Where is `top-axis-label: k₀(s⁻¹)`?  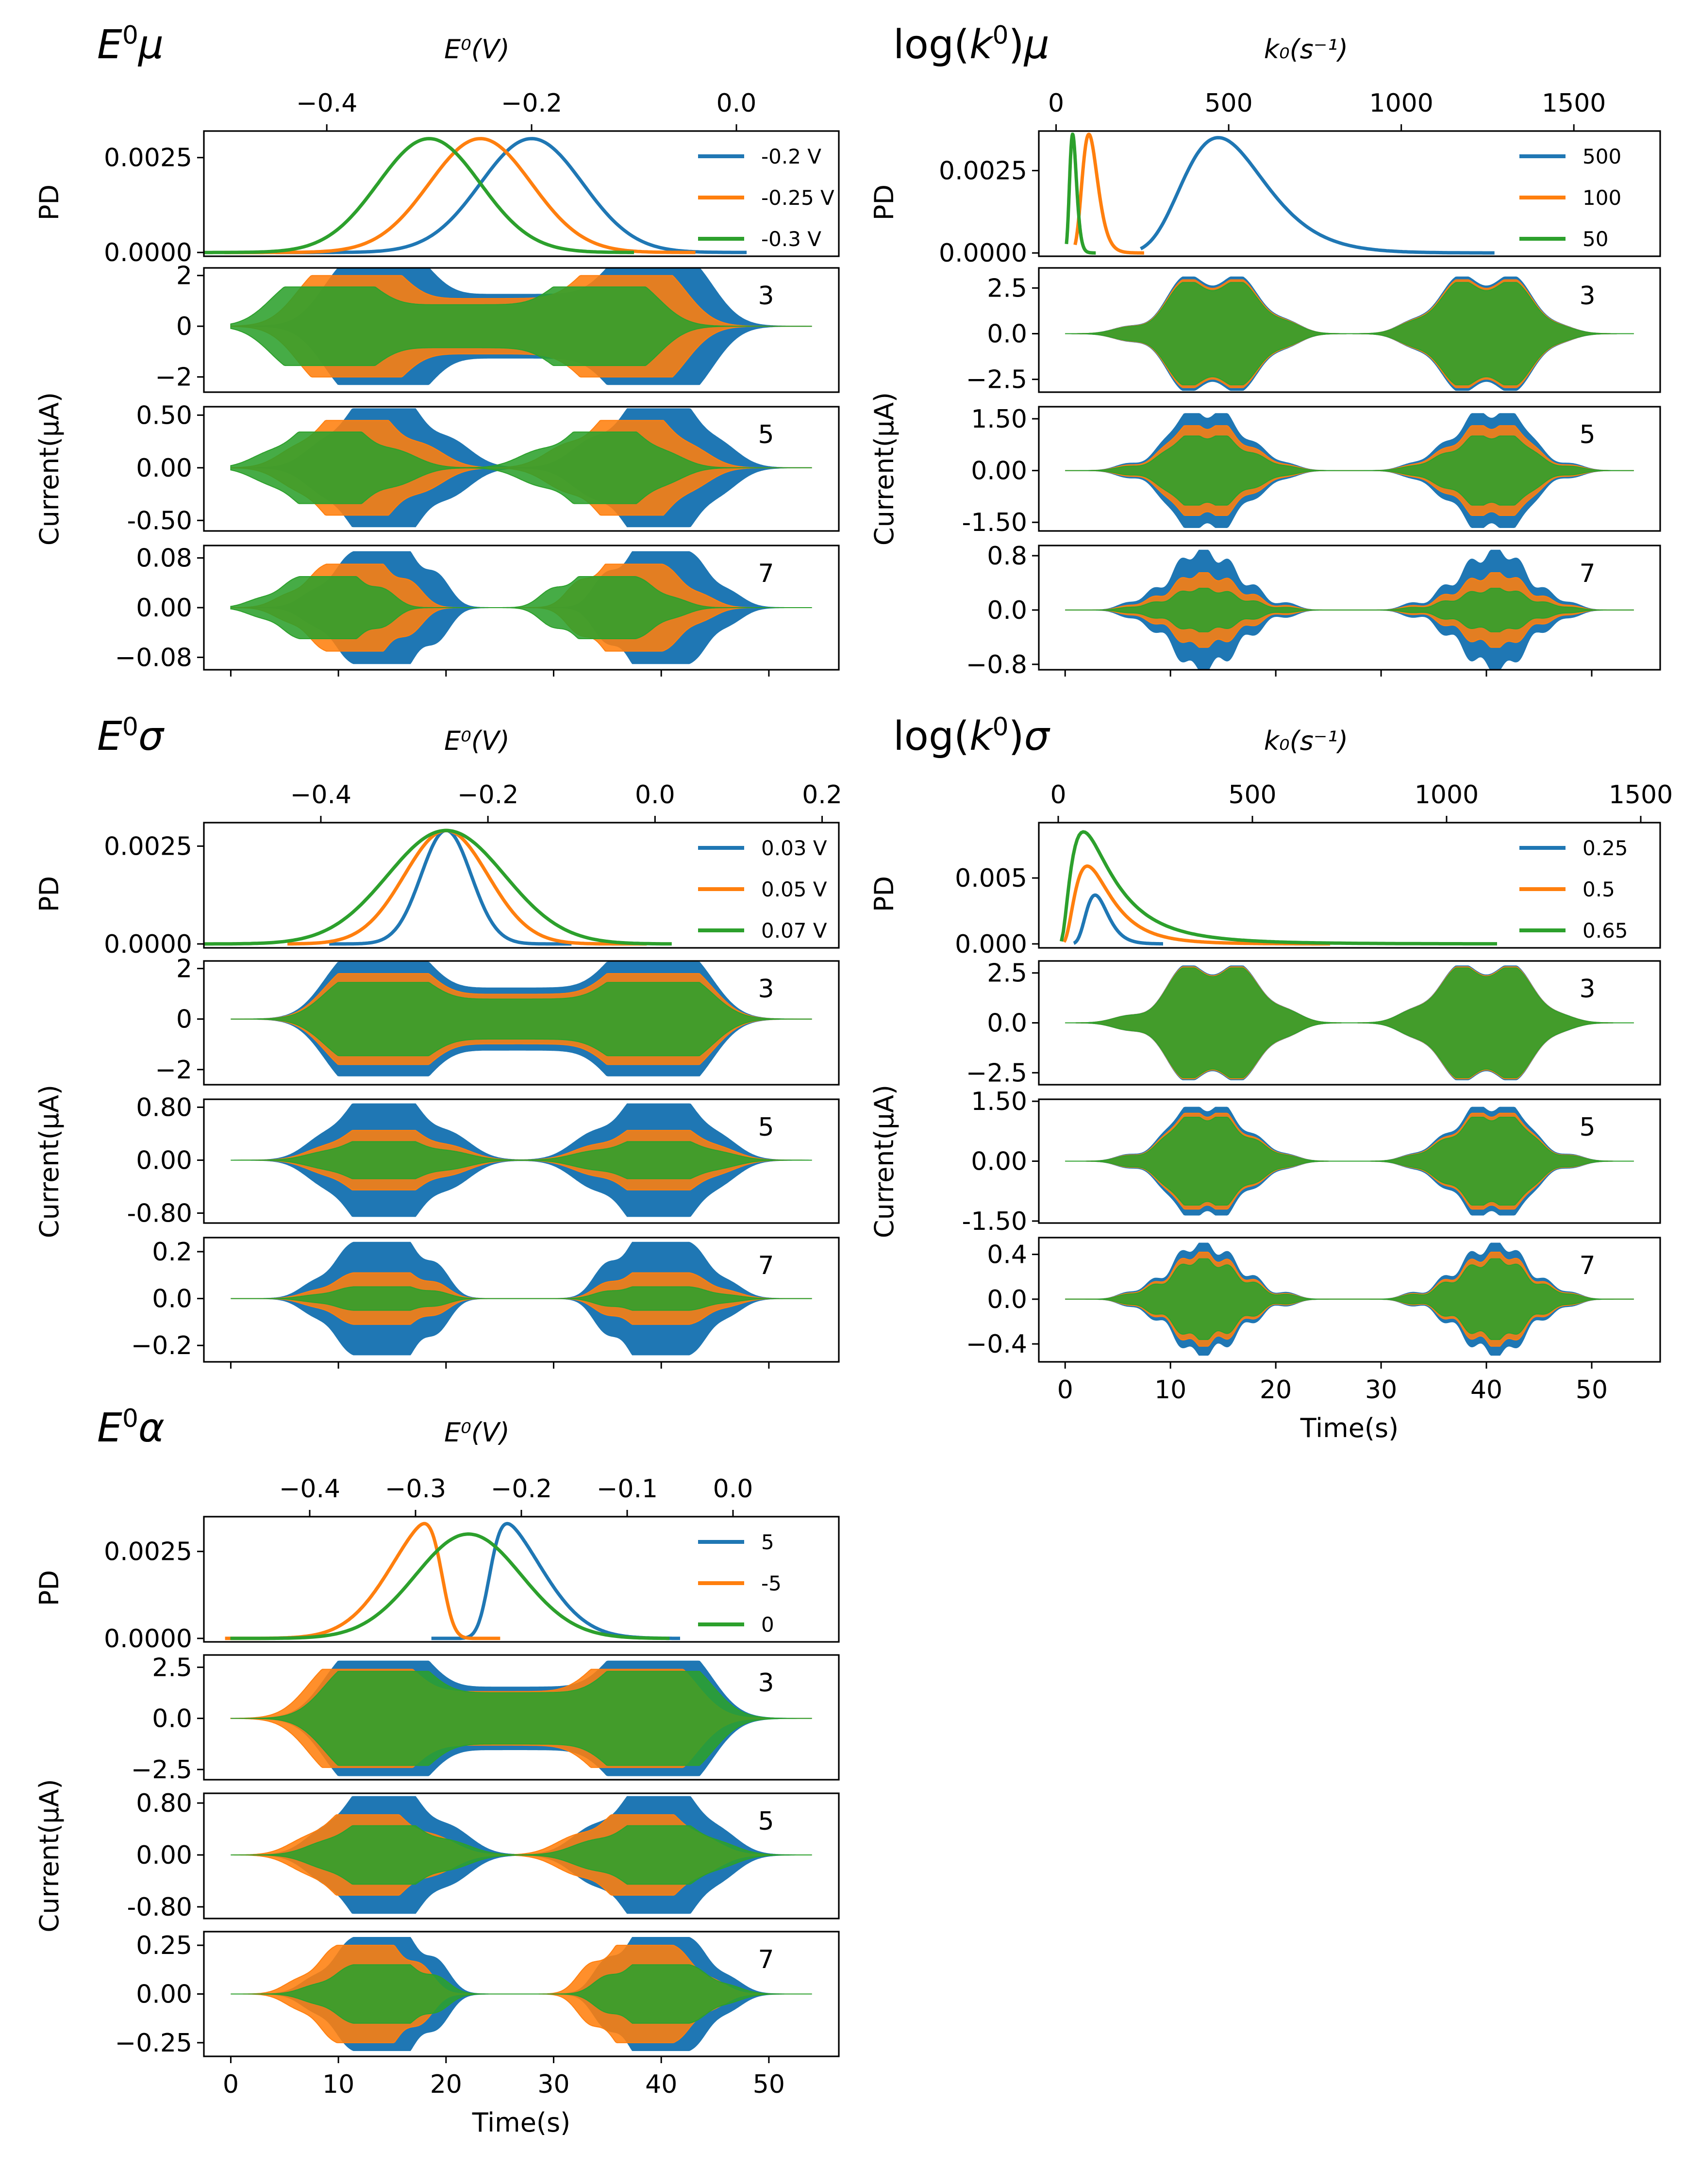 top-axis-label: k₀(s⁻¹) is located at coordinates (1306, 49).